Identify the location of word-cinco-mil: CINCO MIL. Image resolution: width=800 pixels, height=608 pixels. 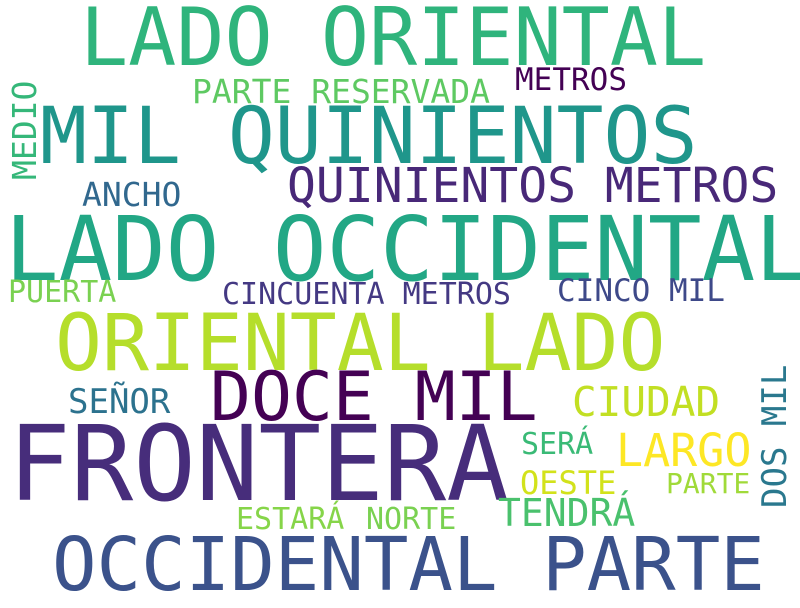
(641, 291).